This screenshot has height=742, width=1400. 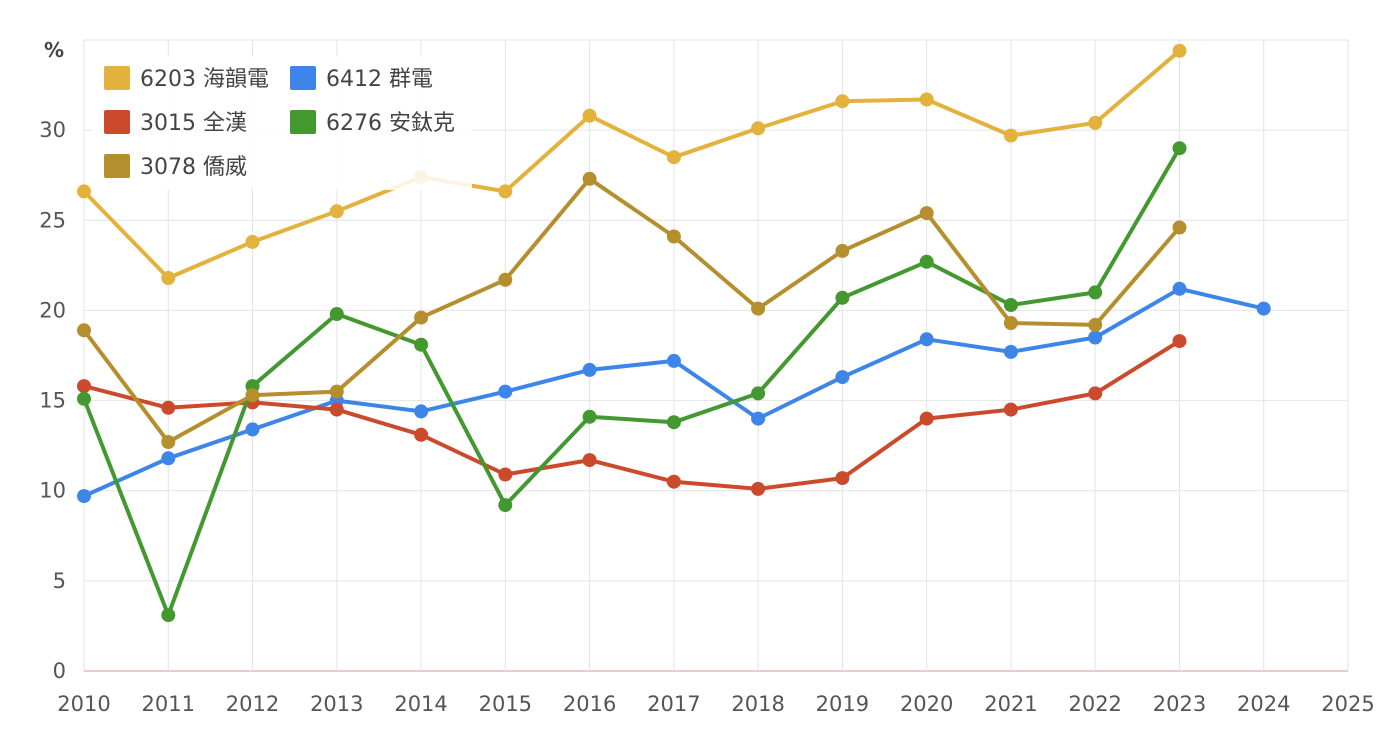 What do you see at coordinates (52, 310) in the screenshot?
I see `y-tick-label: 20` at bounding box center [52, 310].